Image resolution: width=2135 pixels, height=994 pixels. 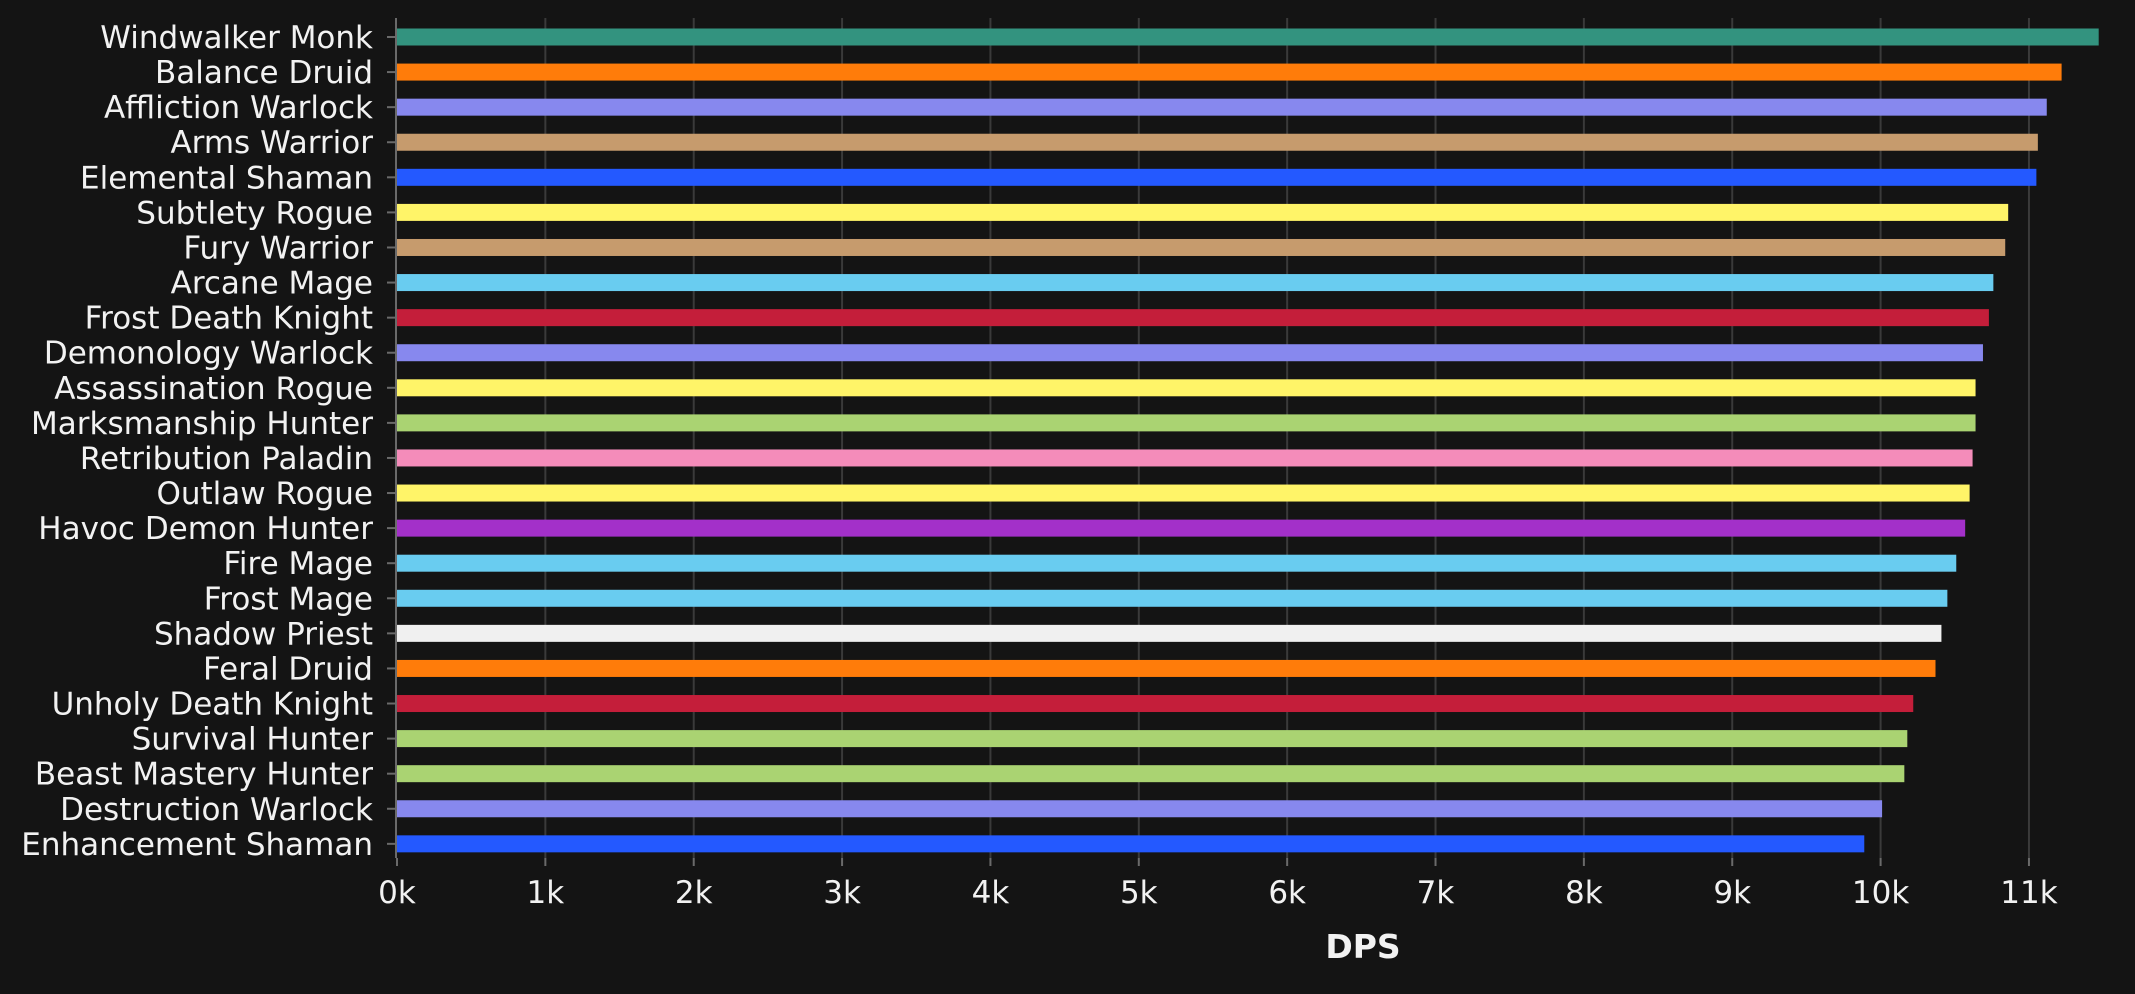 What do you see at coordinates (1193, 318) in the screenshot?
I see `bar-frost-death-knight` at bounding box center [1193, 318].